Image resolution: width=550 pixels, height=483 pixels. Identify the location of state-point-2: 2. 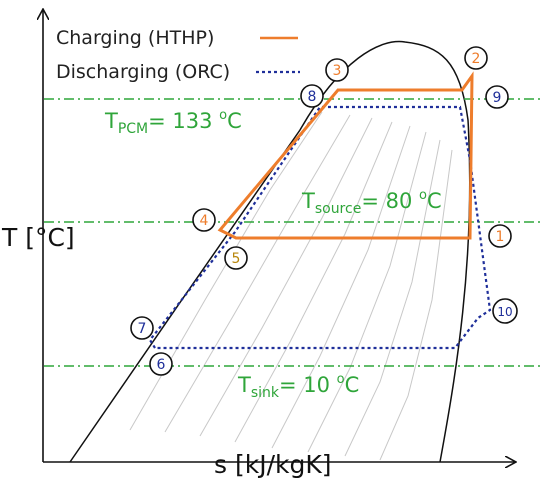
(476, 58).